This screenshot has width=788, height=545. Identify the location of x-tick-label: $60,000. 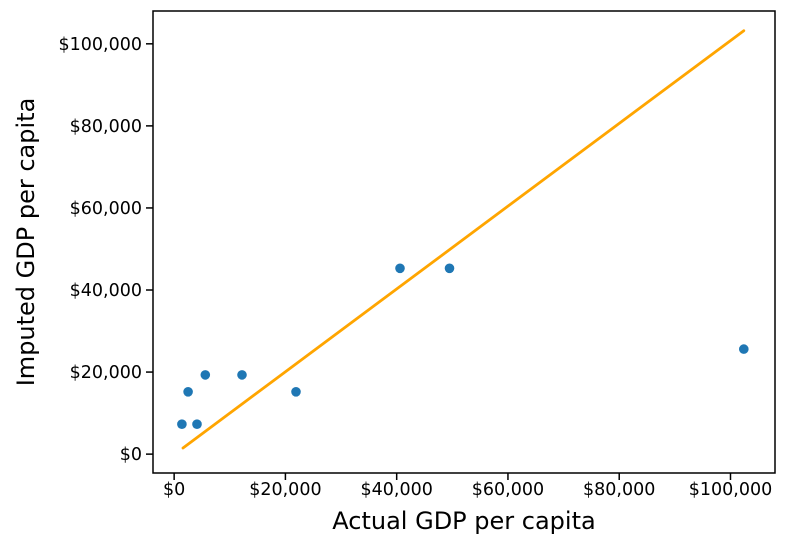
(508, 490).